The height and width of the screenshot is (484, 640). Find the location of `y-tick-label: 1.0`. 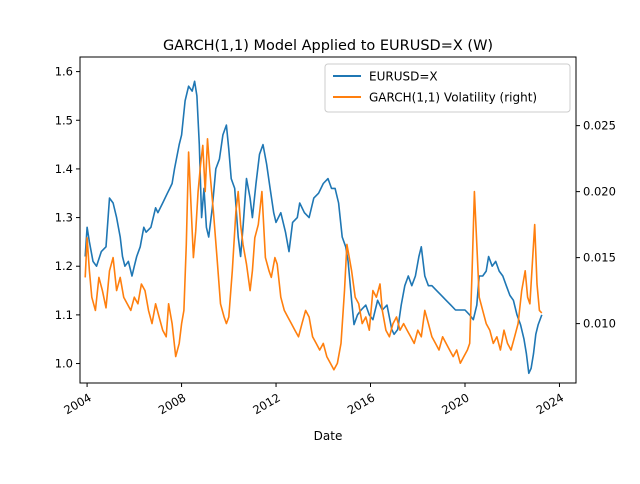

y-tick-label: 1.0 is located at coordinates (64, 364).